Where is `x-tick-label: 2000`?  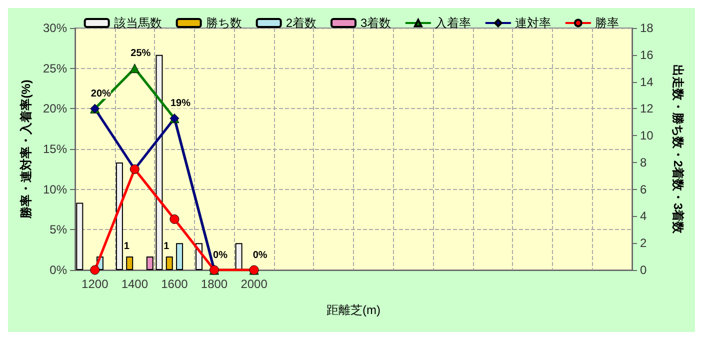
x-tick-label: 2000 is located at coordinates (254, 284).